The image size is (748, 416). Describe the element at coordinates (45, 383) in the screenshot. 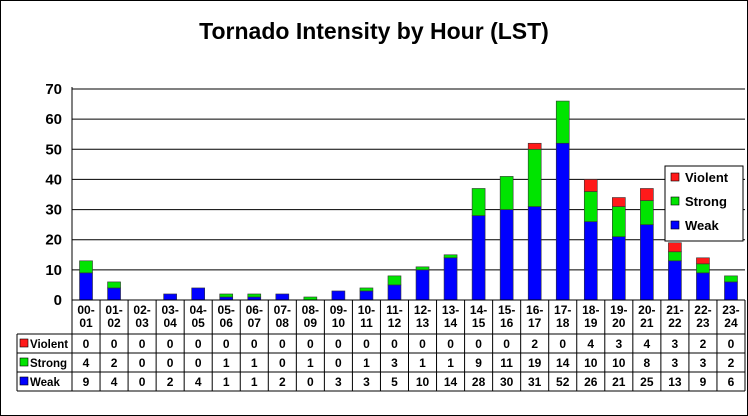

I see `table-row-label: Weak` at that location.